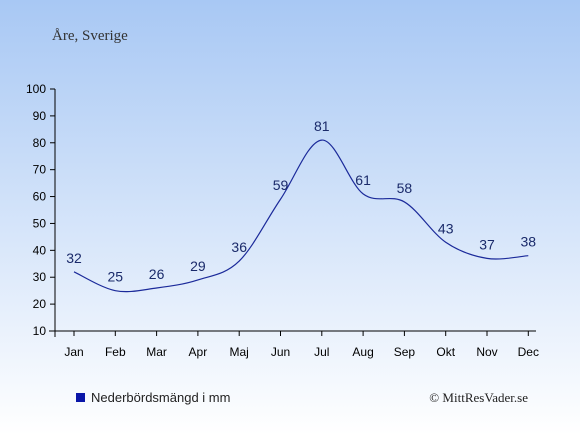 This screenshot has height=435, width=580. I want to click on data-label: 37, so click(487, 244).